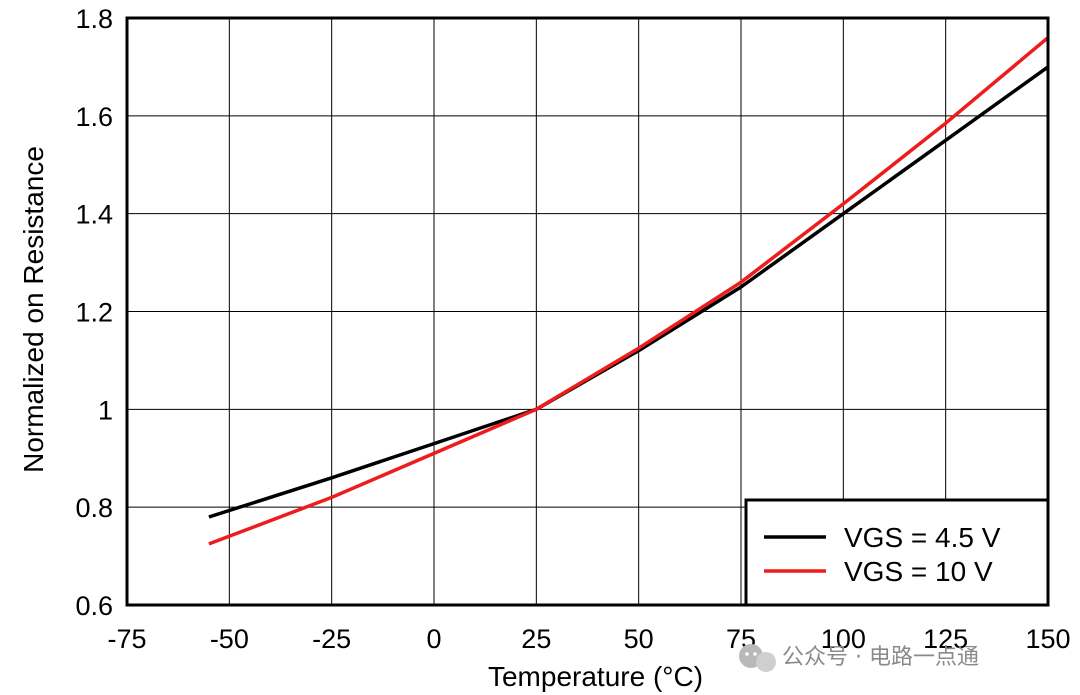 Image resolution: width=1080 pixels, height=695 pixels. What do you see at coordinates (105, 410) in the screenshot?
I see `y-tick-label: 1` at bounding box center [105, 410].